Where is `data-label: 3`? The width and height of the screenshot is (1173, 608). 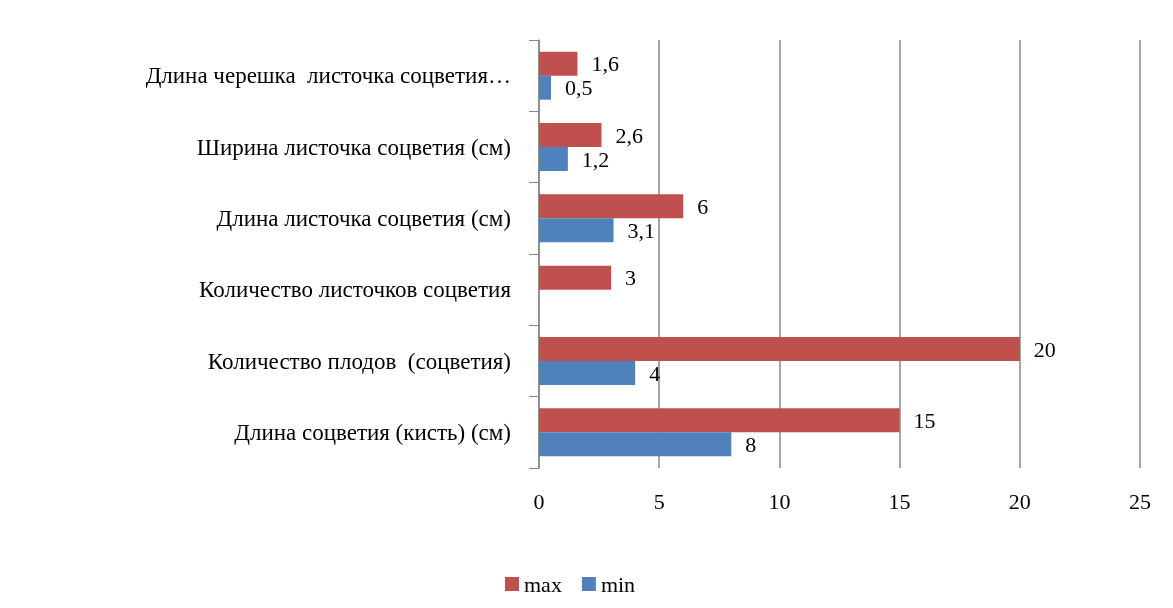 data-label: 3 is located at coordinates (631, 278).